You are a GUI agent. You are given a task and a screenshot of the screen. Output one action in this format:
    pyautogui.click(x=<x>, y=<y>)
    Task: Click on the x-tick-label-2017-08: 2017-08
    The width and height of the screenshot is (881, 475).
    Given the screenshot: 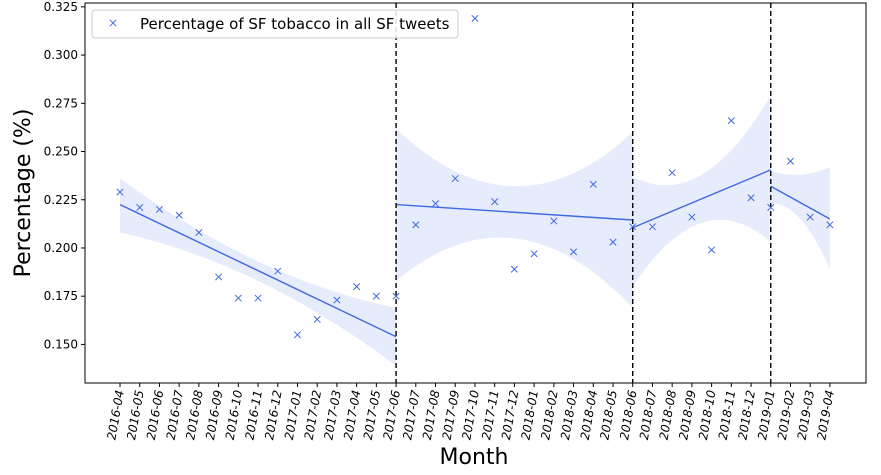 What is the action you would take?
    pyautogui.click(x=431, y=415)
    